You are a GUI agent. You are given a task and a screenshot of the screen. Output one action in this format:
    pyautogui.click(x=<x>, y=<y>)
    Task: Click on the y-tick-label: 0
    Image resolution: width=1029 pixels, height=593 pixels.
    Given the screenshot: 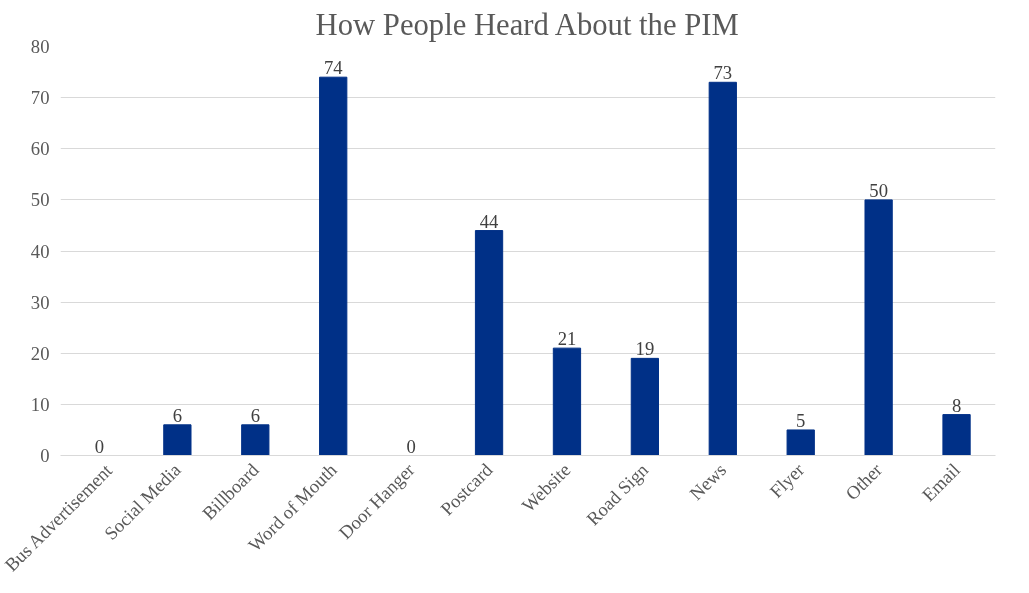 What is the action you would take?
    pyautogui.click(x=45, y=455)
    